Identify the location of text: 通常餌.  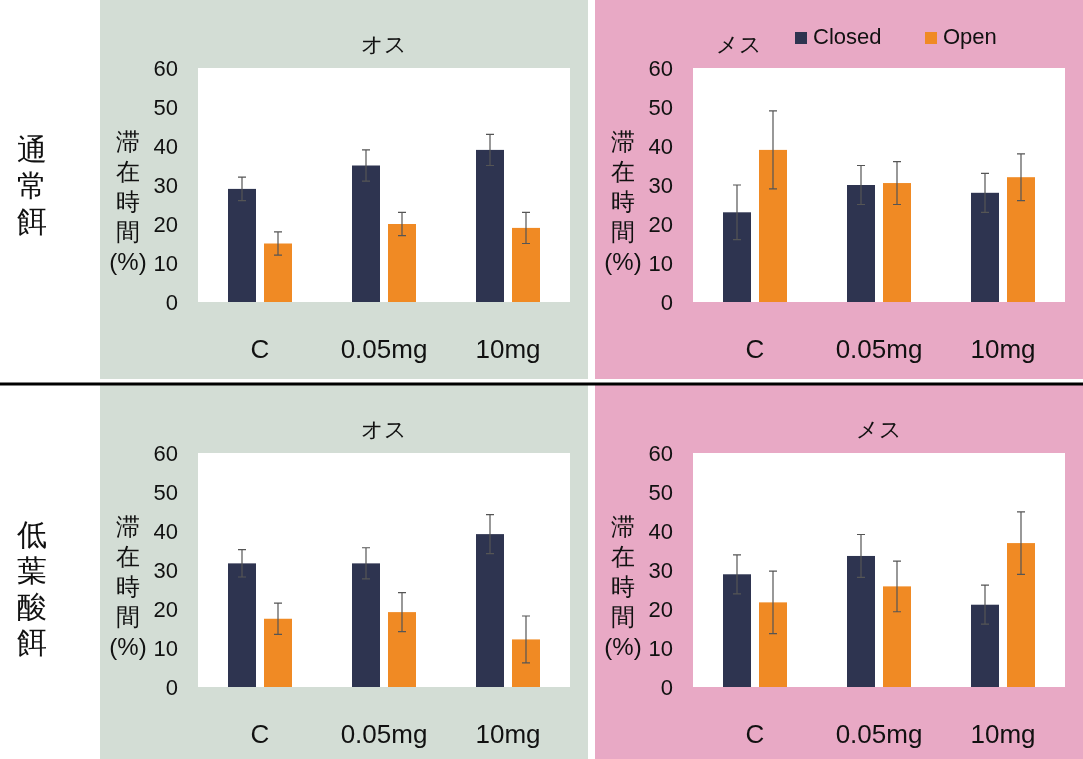
(32, 185).